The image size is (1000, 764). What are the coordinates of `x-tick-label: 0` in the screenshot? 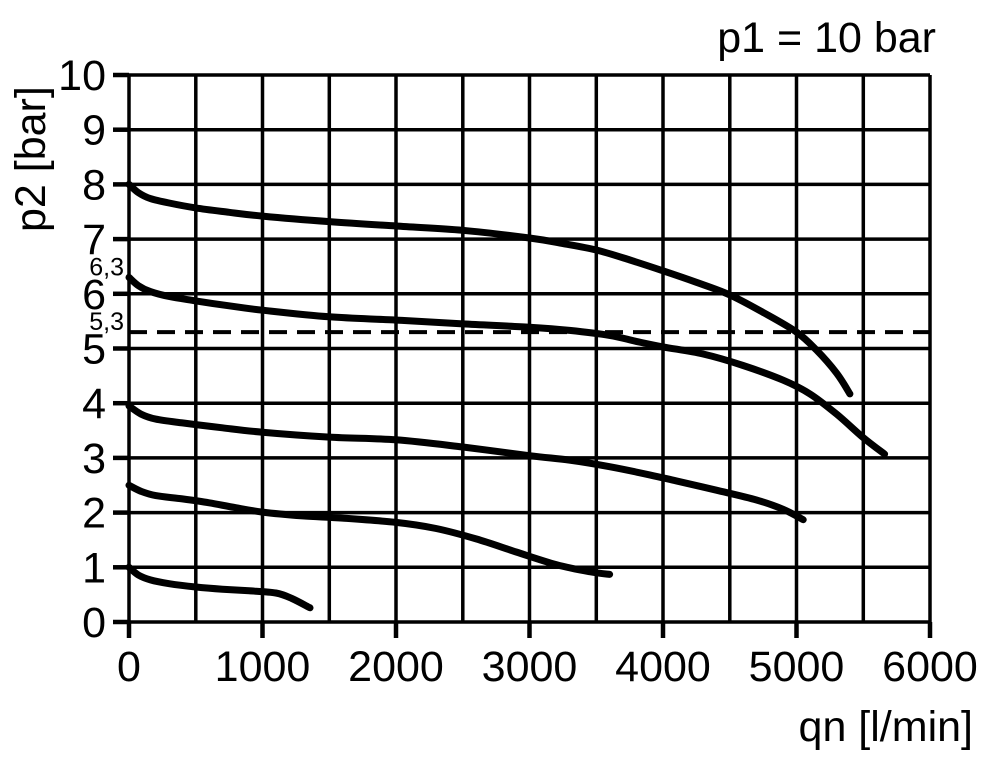 It's located at (129, 667).